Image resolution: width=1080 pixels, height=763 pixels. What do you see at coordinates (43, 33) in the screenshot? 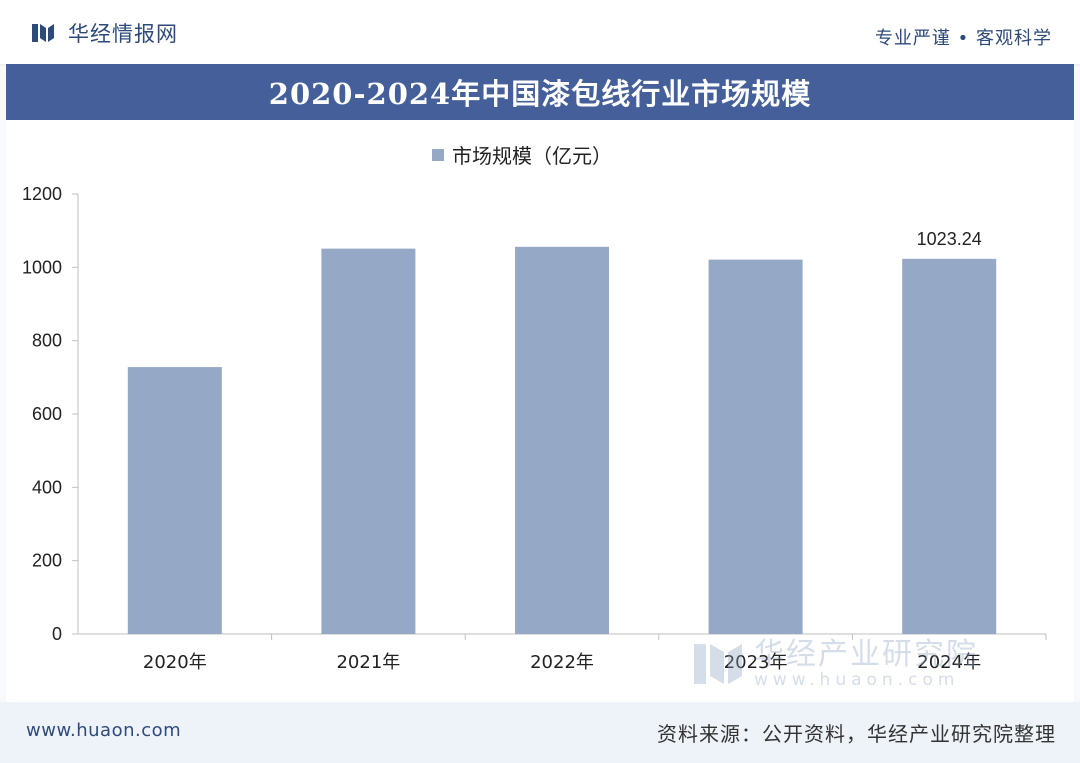
I see `brand-logo-icon` at bounding box center [43, 33].